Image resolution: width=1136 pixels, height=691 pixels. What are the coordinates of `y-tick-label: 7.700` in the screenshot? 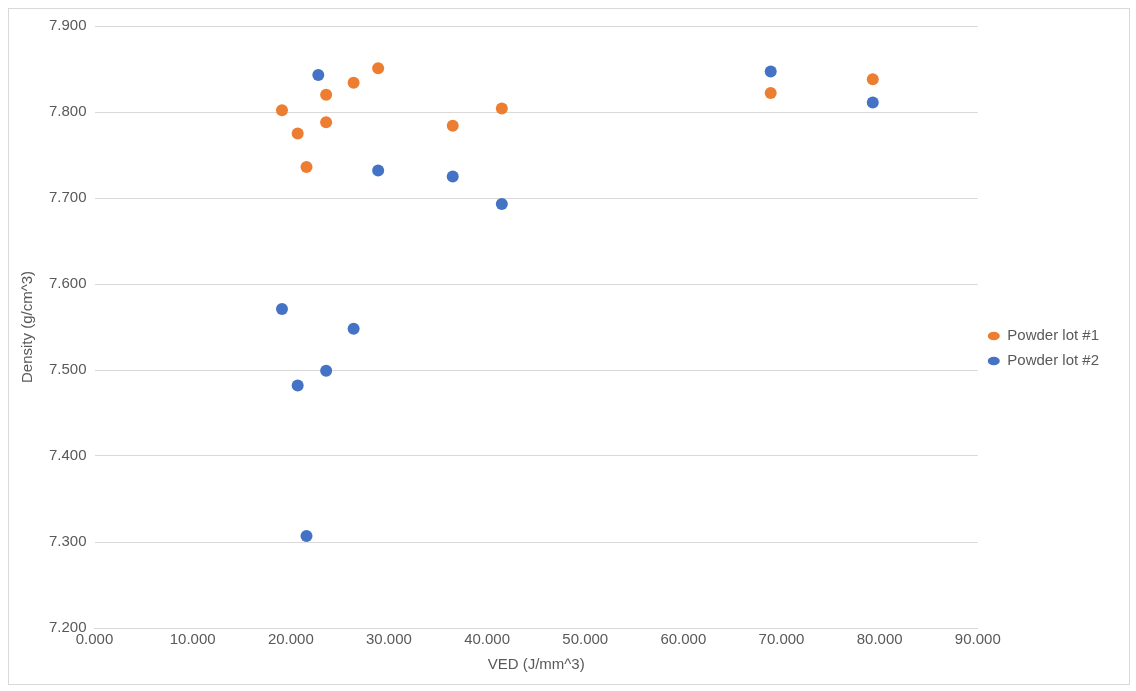 It's located at (67, 197).